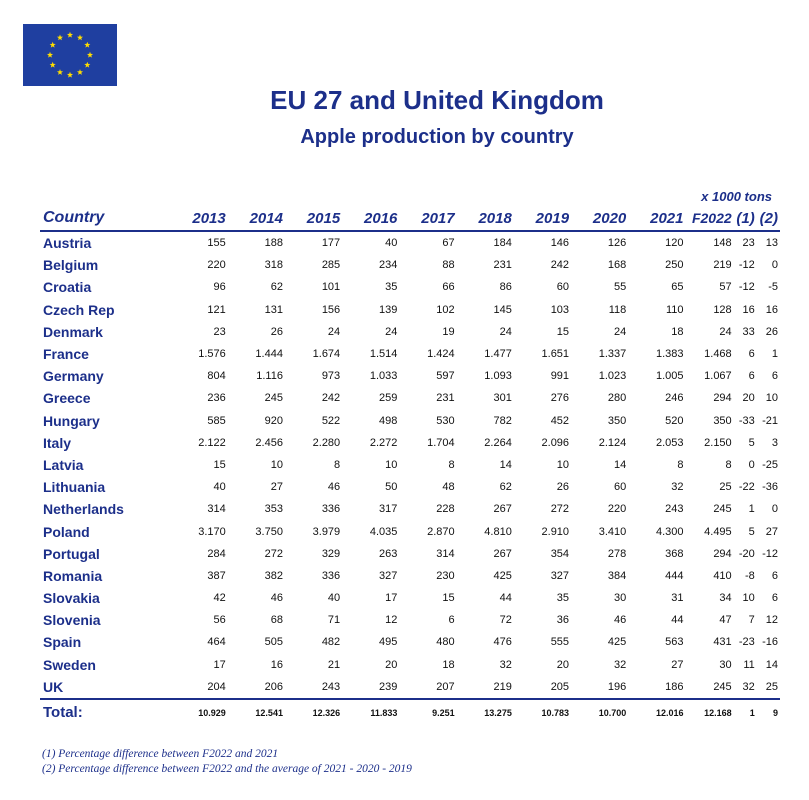 The height and width of the screenshot is (800, 809). Describe the element at coordinates (620, 664) in the screenshot. I see `table-cell: 32` at that location.